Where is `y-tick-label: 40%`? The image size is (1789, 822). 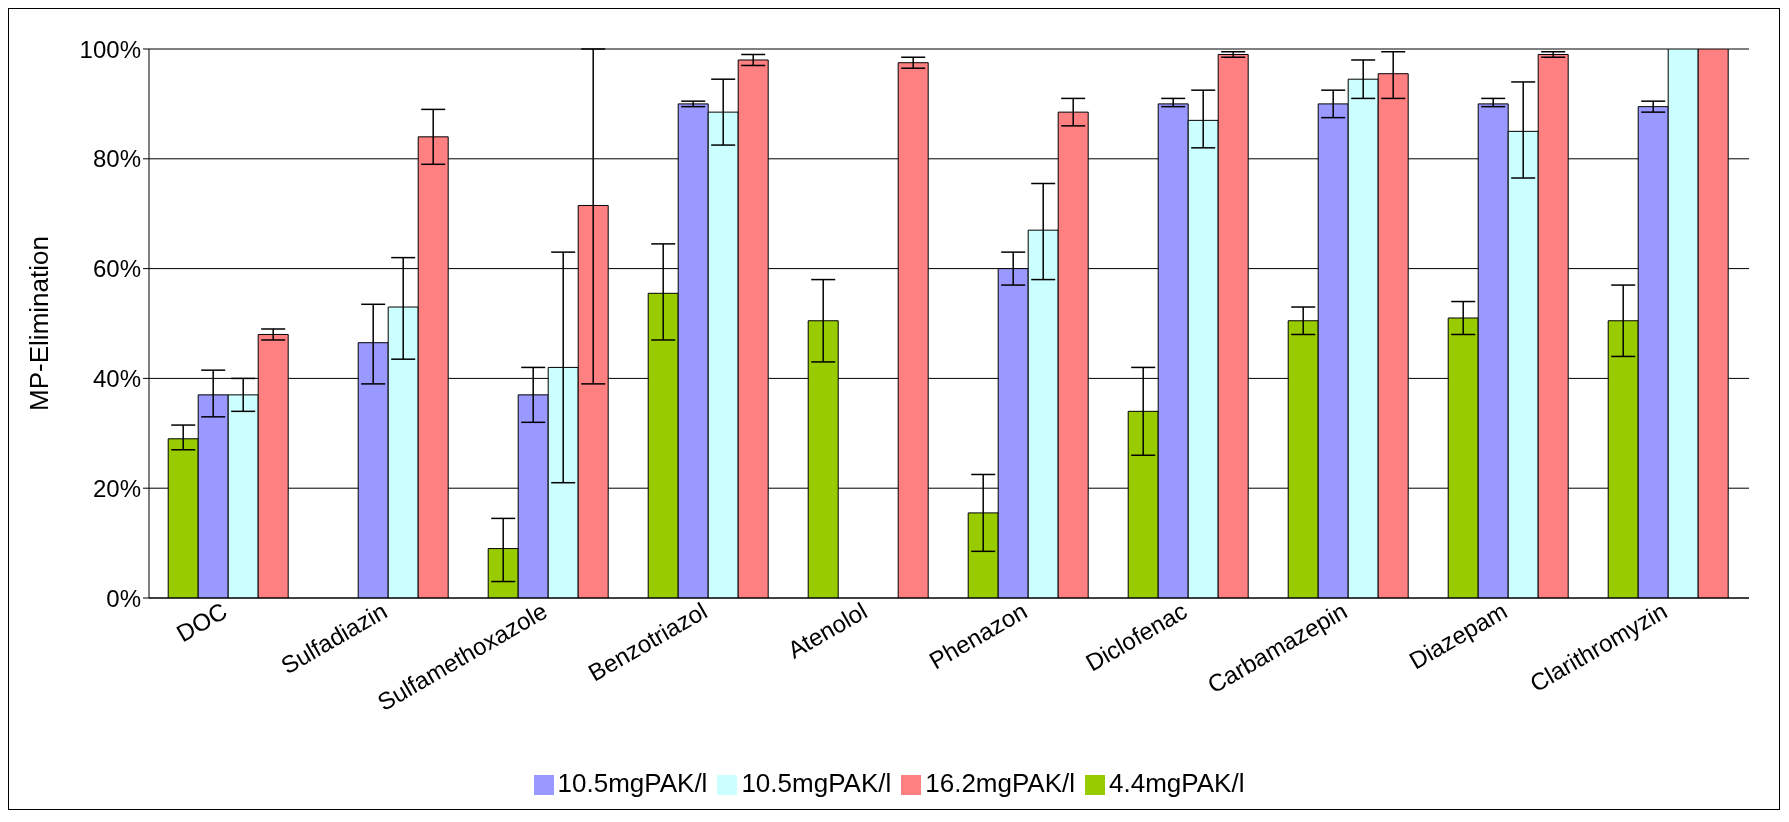
y-tick-label: 40% is located at coordinates (116, 378).